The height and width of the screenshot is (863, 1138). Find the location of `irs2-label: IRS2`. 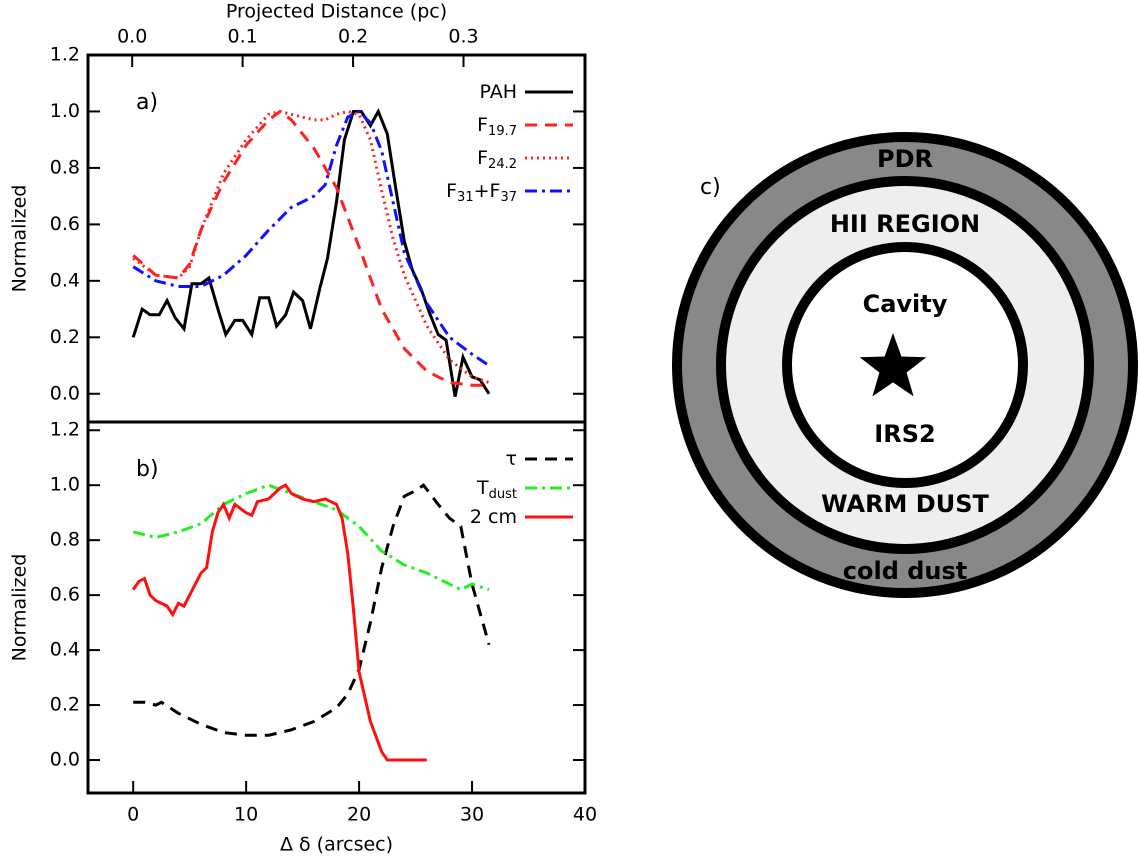

irs2-label: IRS2 is located at coordinates (904, 434).